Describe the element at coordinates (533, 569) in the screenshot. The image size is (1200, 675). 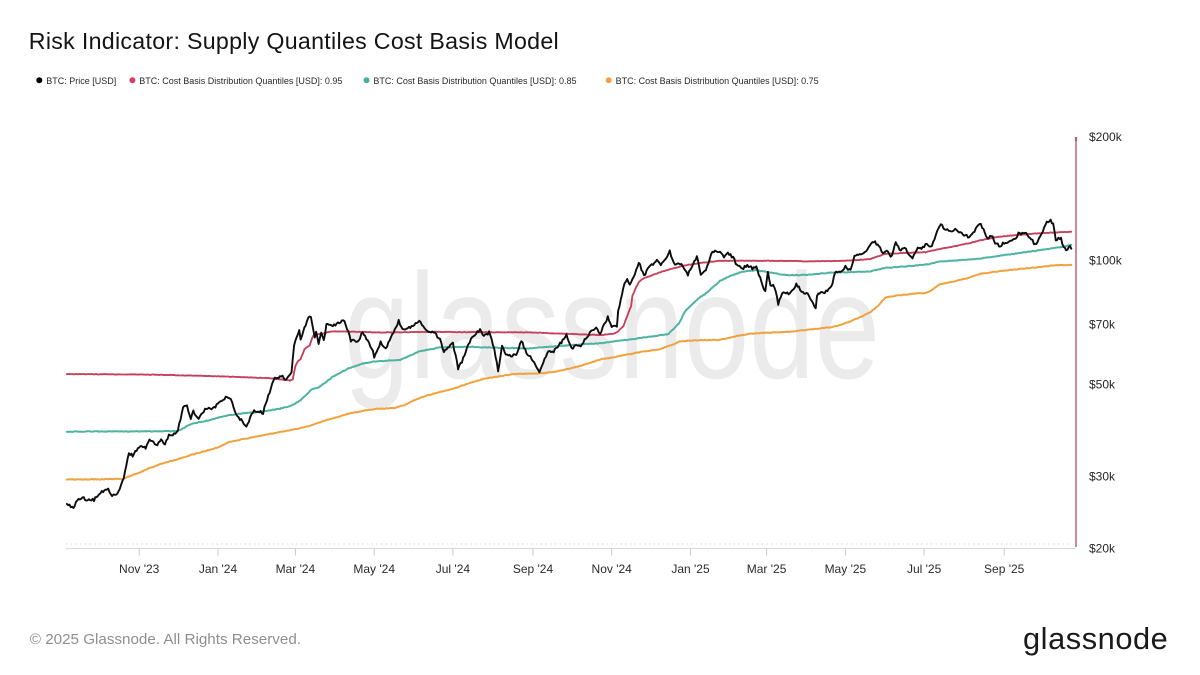
I see `svg-text: Sep '24` at that location.